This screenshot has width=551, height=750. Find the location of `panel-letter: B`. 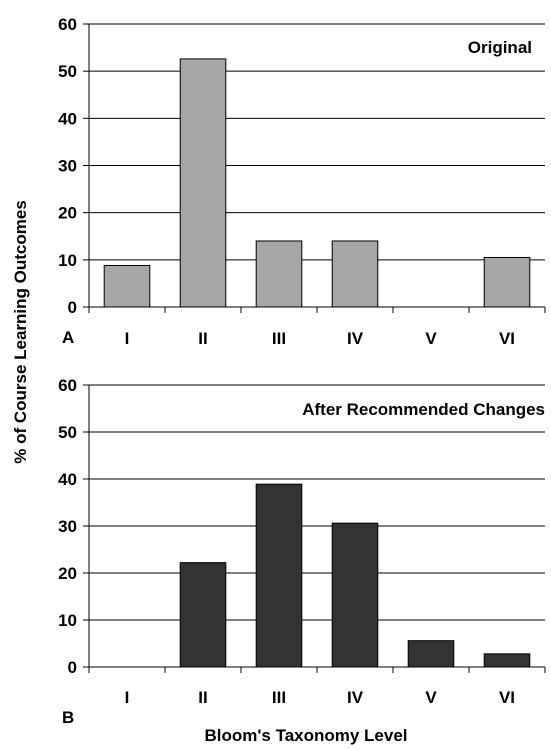

panel-letter: B is located at coordinates (68, 717).